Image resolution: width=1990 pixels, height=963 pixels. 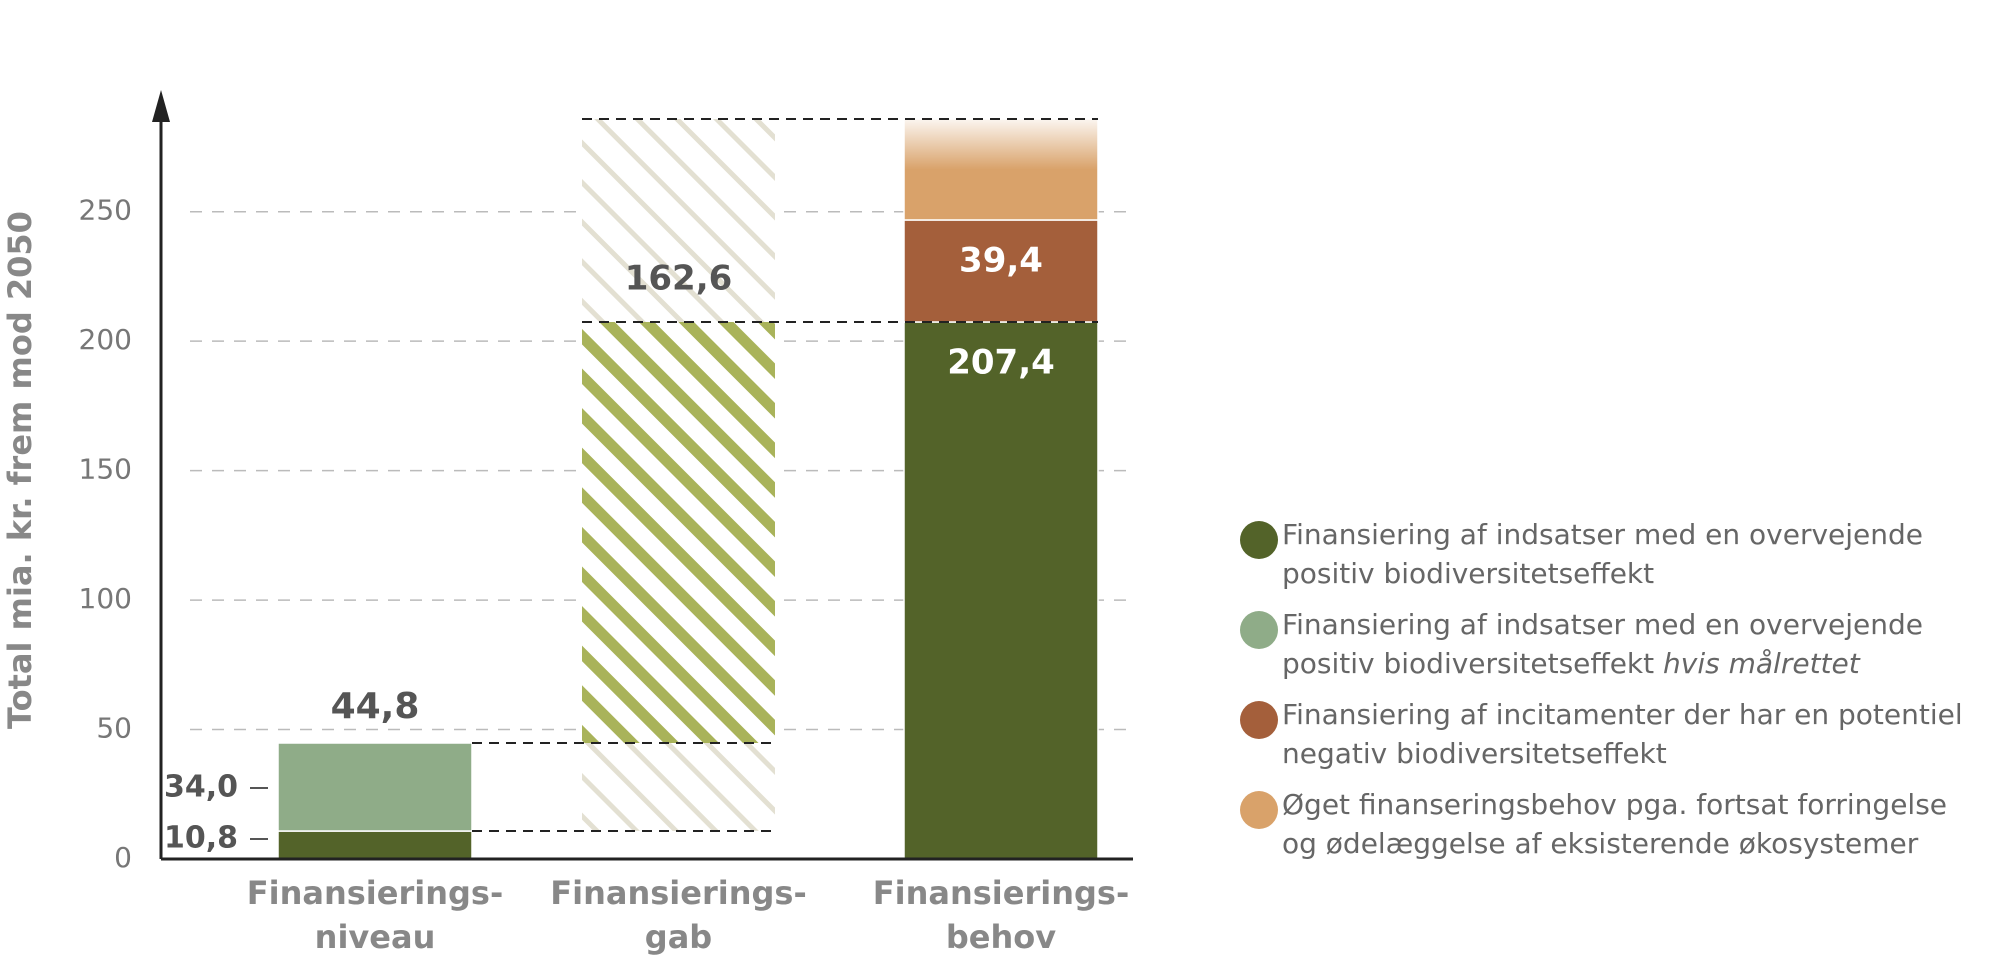 I want to click on x-tick-label: behov, so click(x=1001, y=937).